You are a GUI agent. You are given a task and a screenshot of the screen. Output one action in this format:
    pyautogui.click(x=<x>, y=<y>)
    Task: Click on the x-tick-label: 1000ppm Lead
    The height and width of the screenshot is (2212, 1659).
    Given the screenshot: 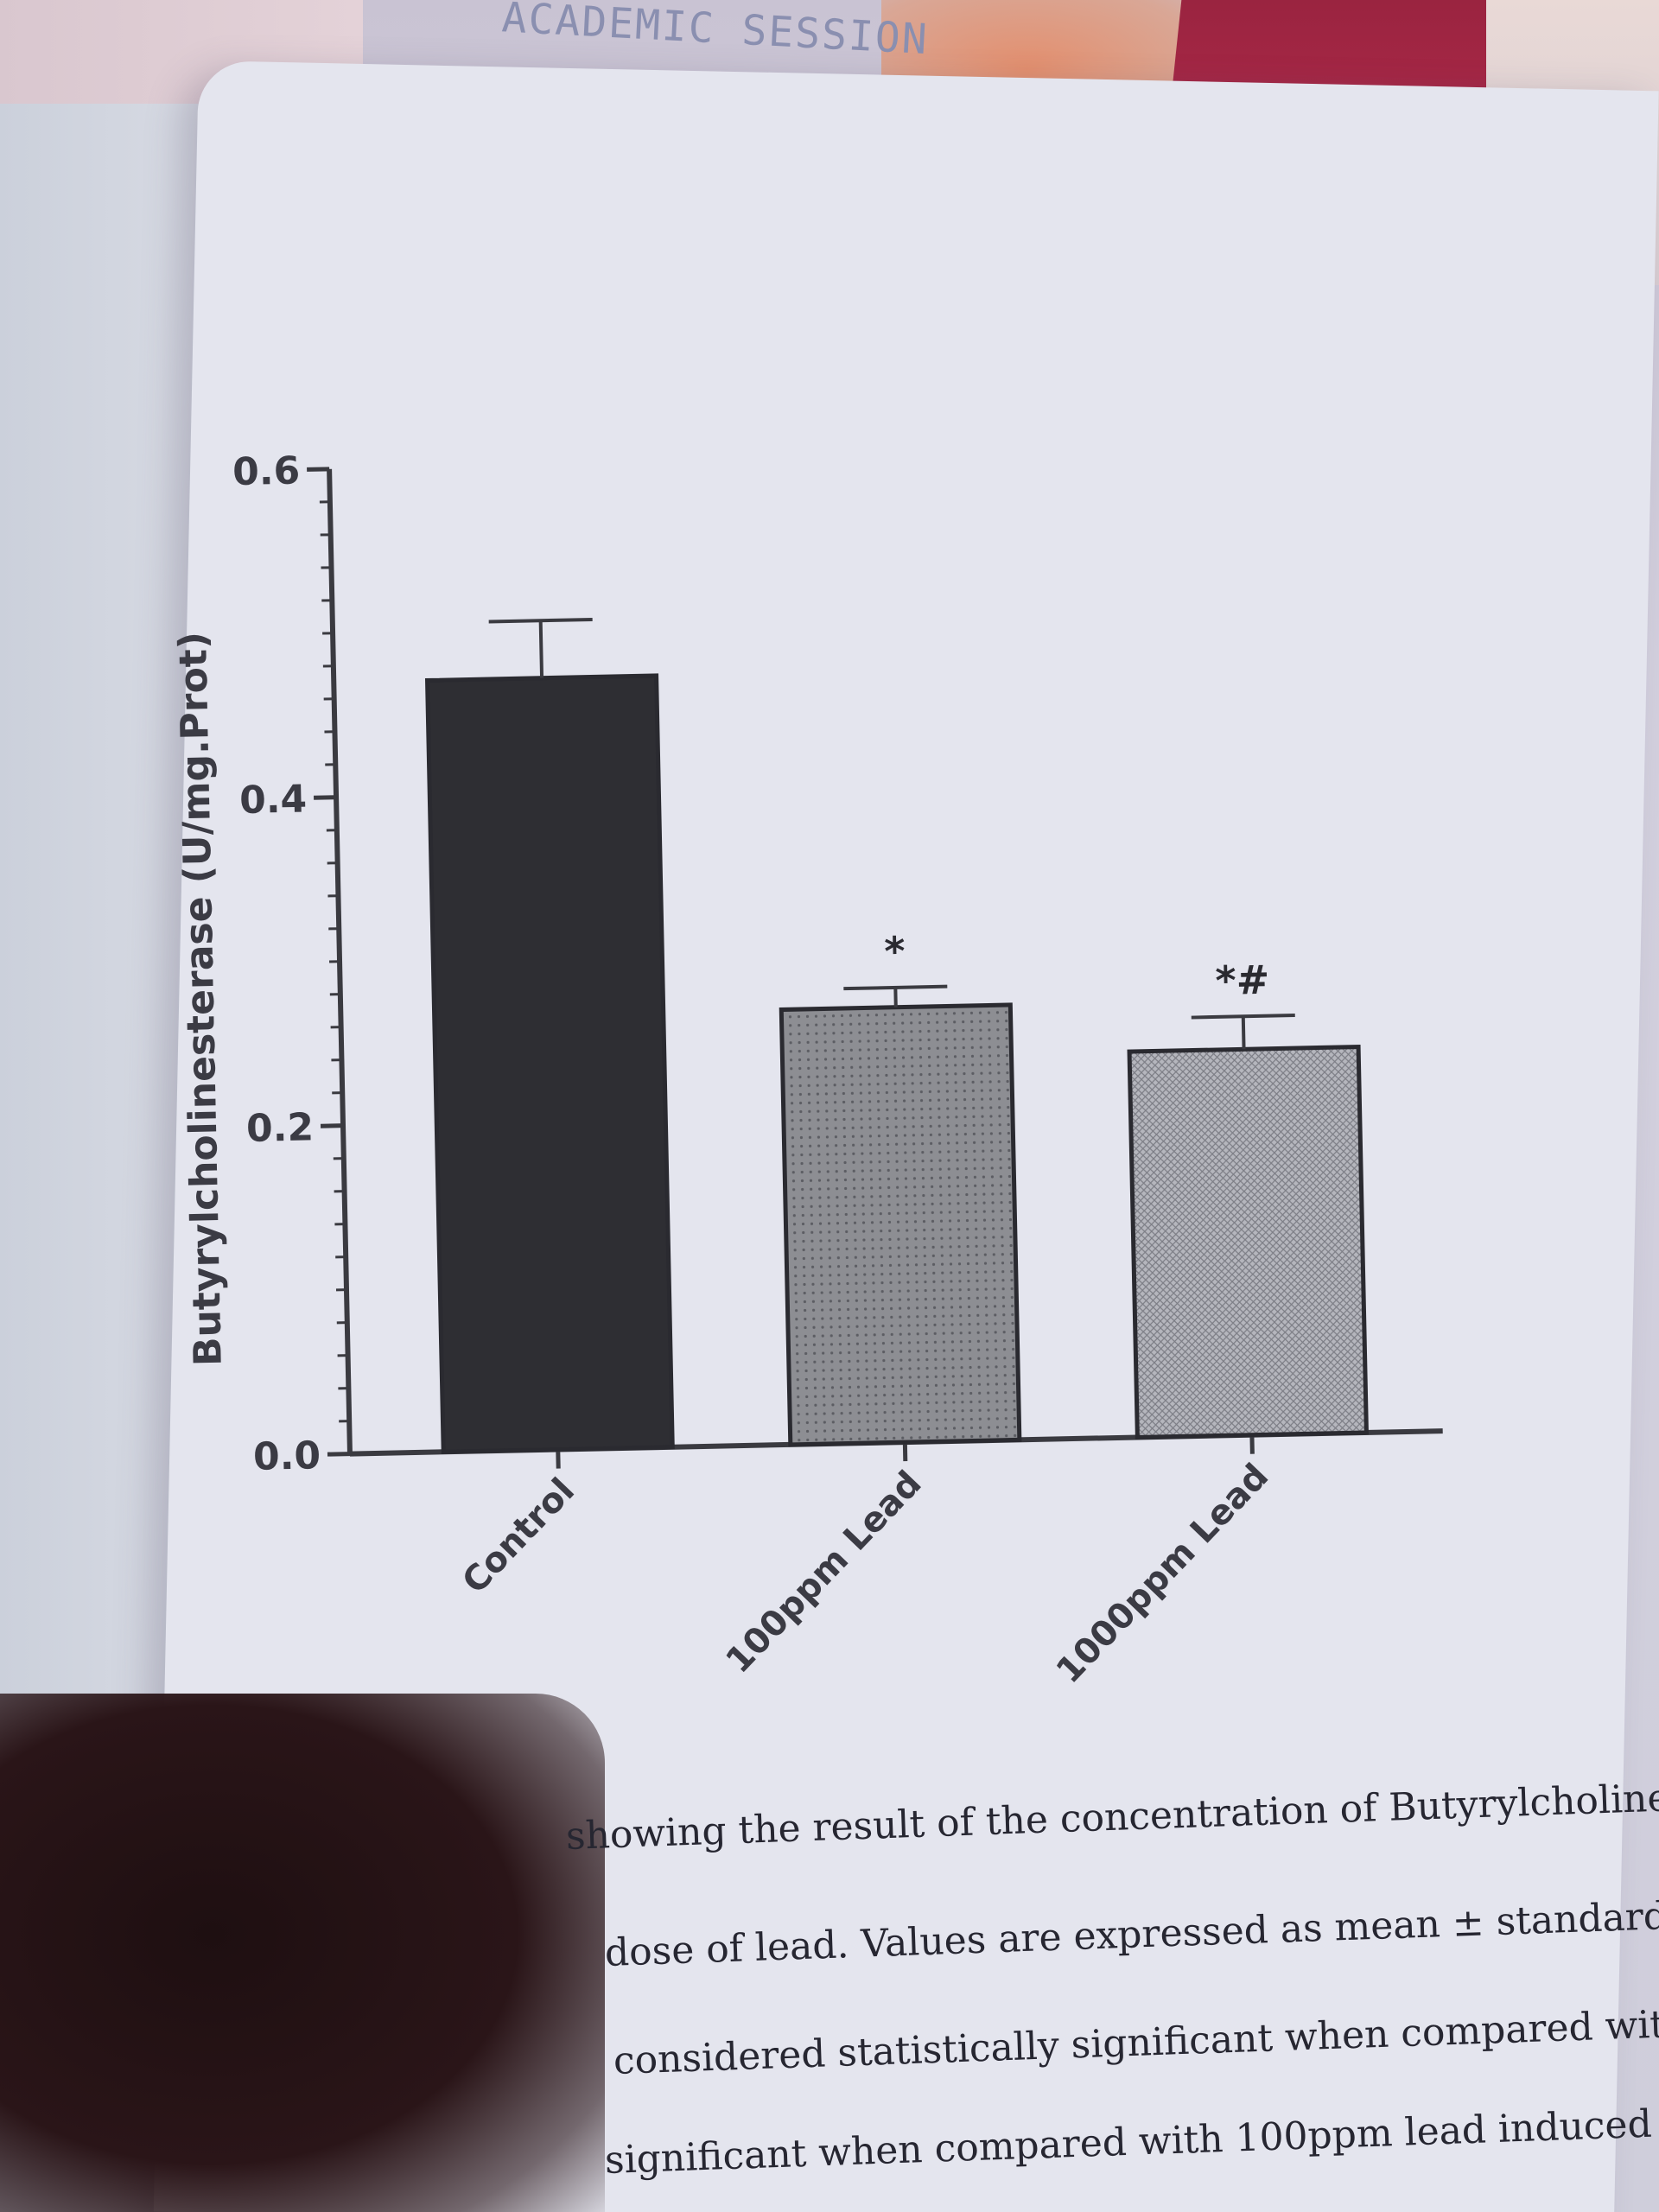 What is the action you would take?
    pyautogui.click(x=1162, y=1573)
    